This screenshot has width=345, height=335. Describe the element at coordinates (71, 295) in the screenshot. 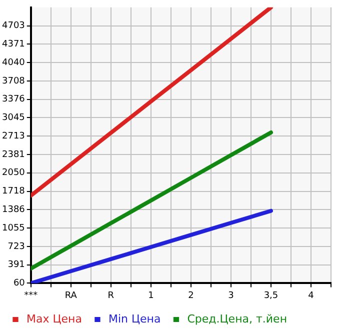

I see `x-tick-label: RA` at that location.